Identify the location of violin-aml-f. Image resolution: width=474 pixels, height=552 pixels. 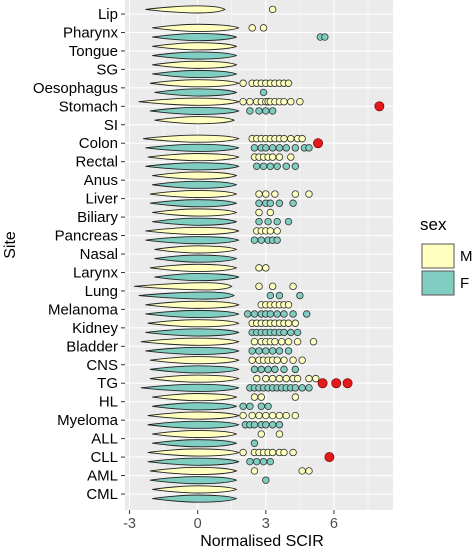
(193, 480).